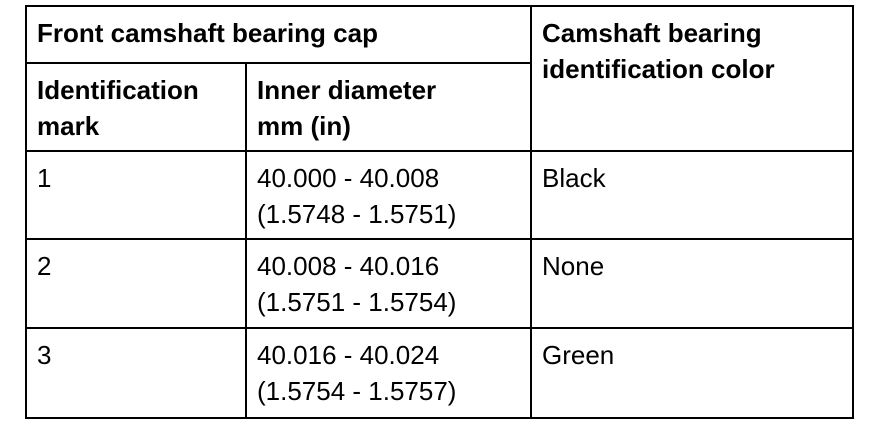  Describe the element at coordinates (136, 107) in the screenshot. I see `column-header: Identification mark` at that location.